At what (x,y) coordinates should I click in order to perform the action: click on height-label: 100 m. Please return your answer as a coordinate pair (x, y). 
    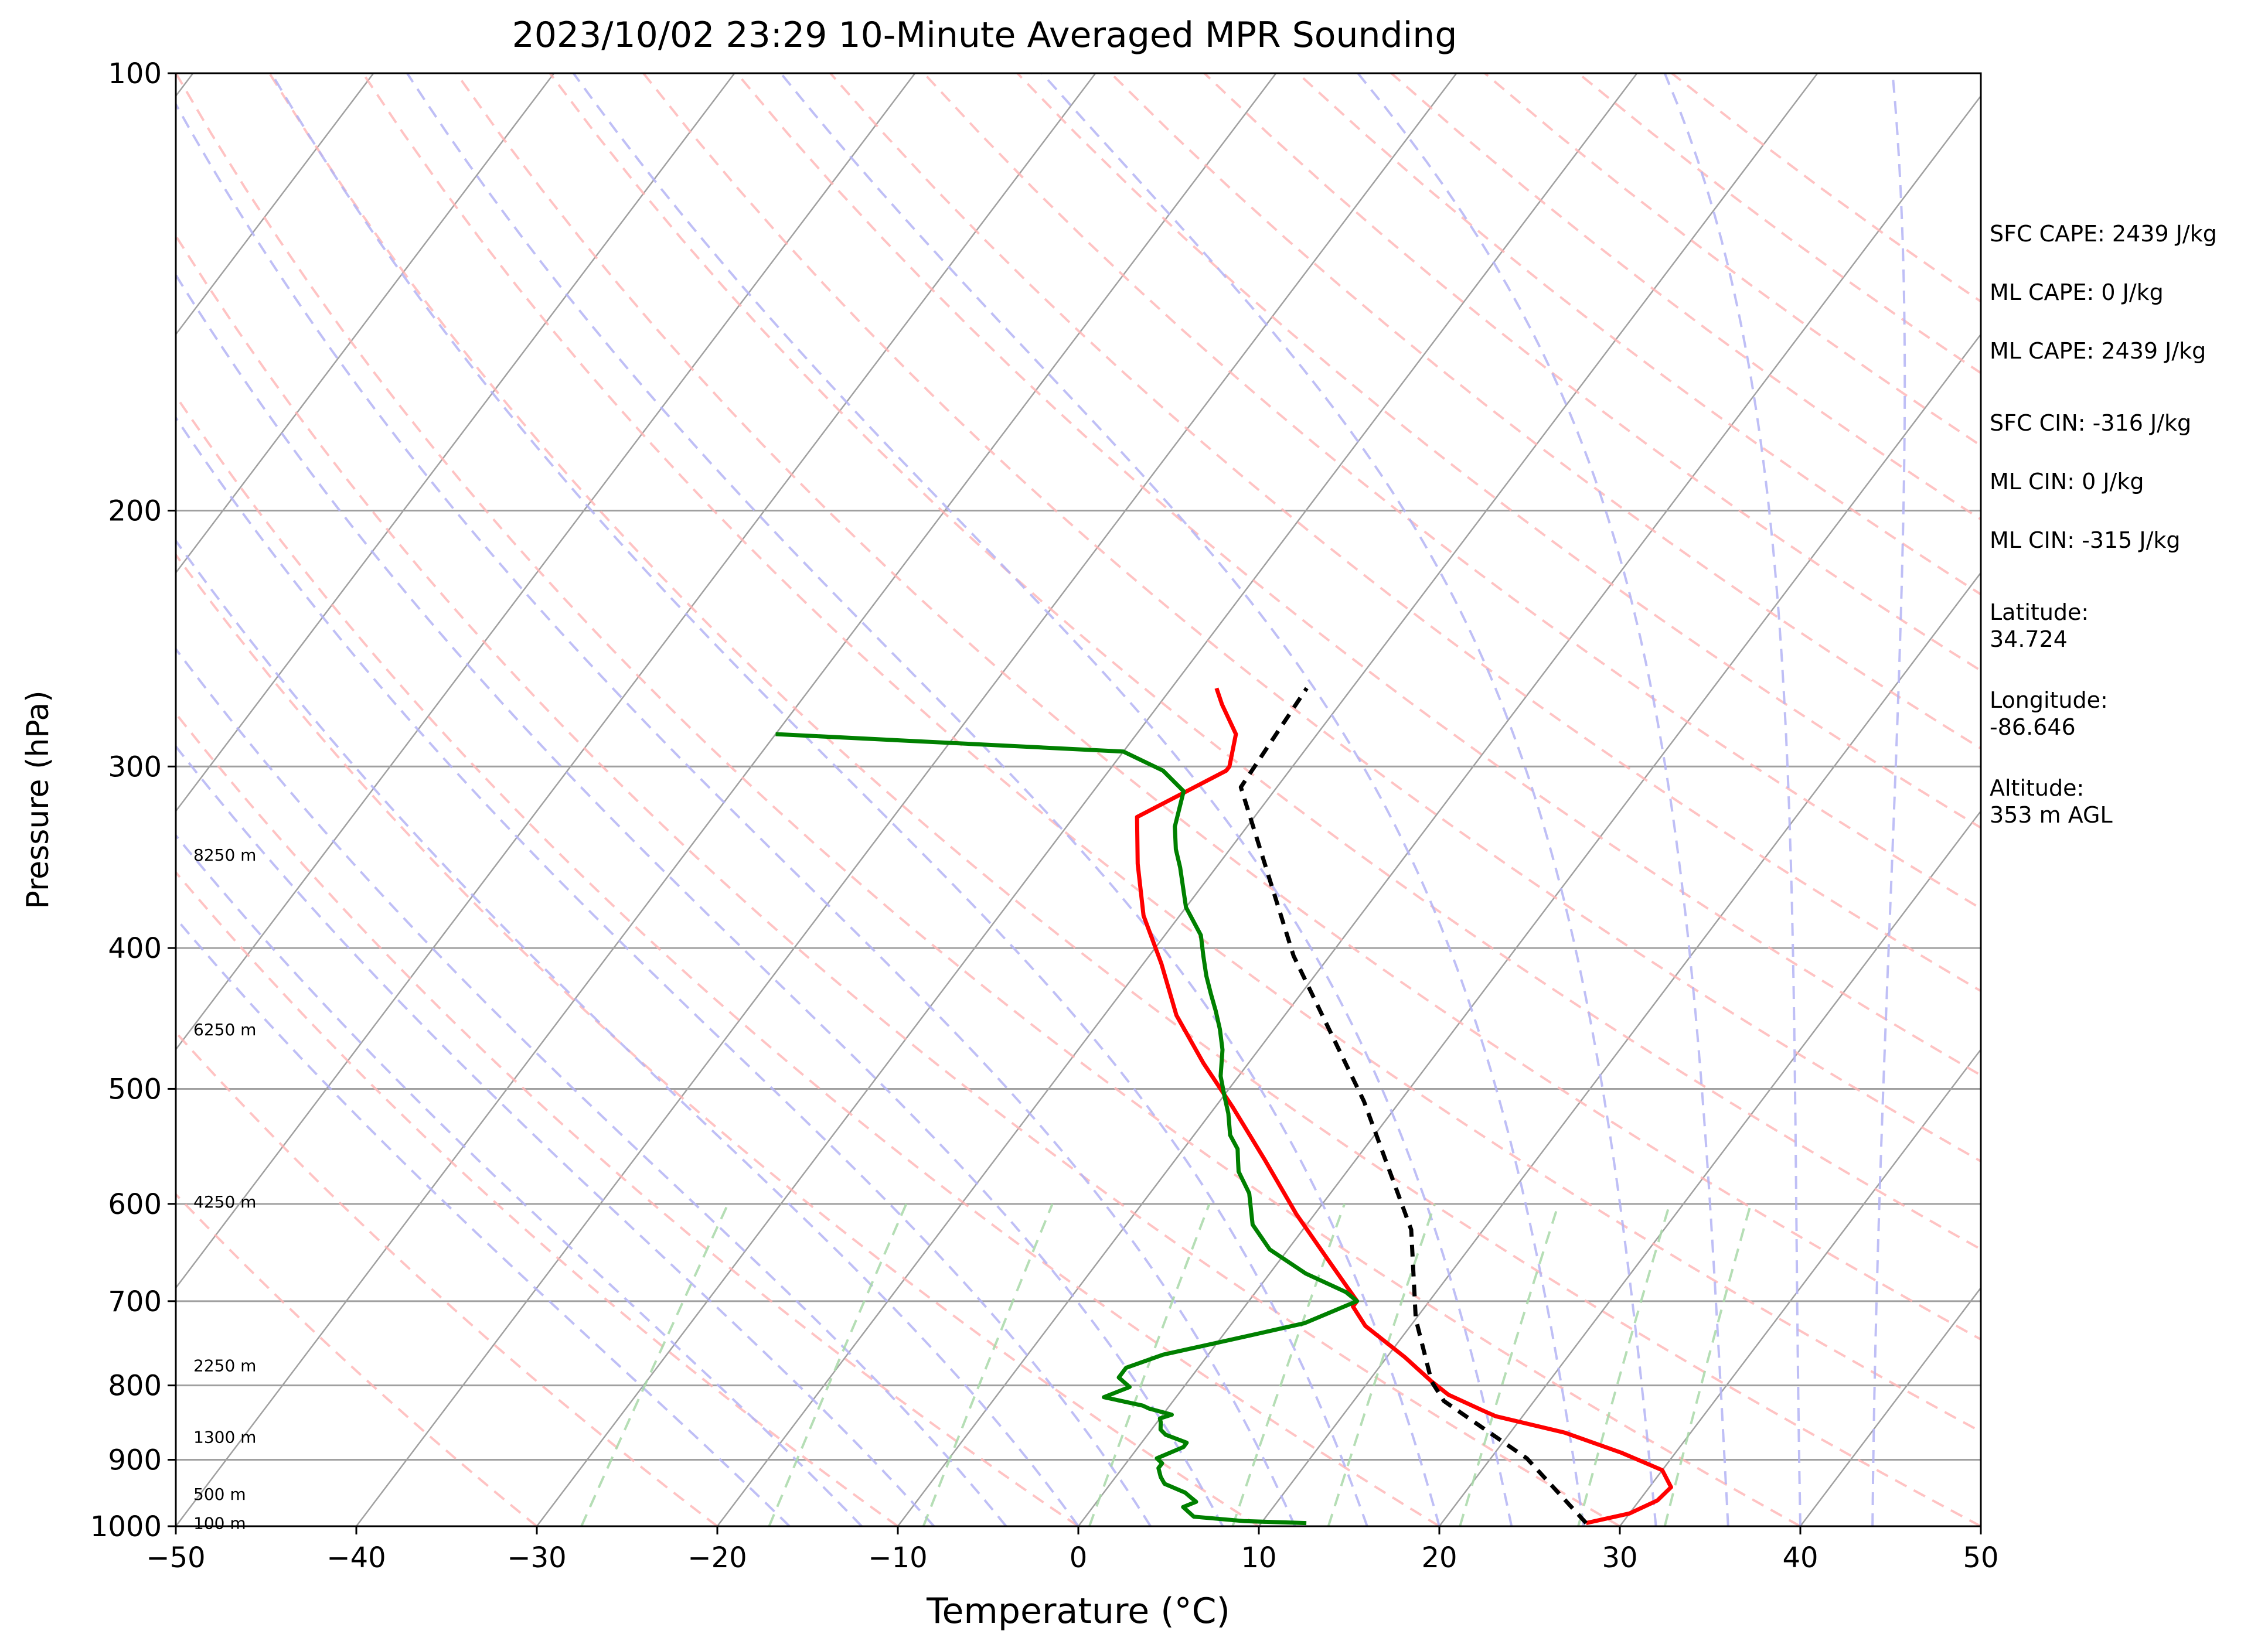
    Looking at the image, I should click on (219, 1524).